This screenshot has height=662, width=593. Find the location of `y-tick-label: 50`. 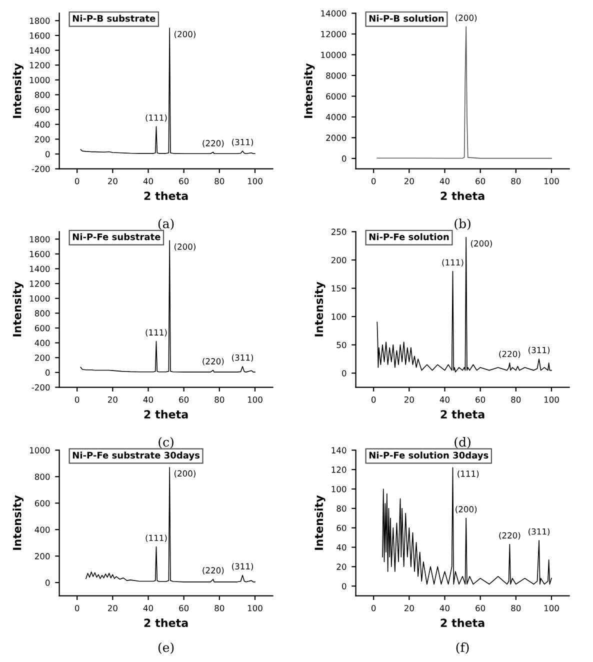

y-tick-label: 50 is located at coordinates (341, 345).